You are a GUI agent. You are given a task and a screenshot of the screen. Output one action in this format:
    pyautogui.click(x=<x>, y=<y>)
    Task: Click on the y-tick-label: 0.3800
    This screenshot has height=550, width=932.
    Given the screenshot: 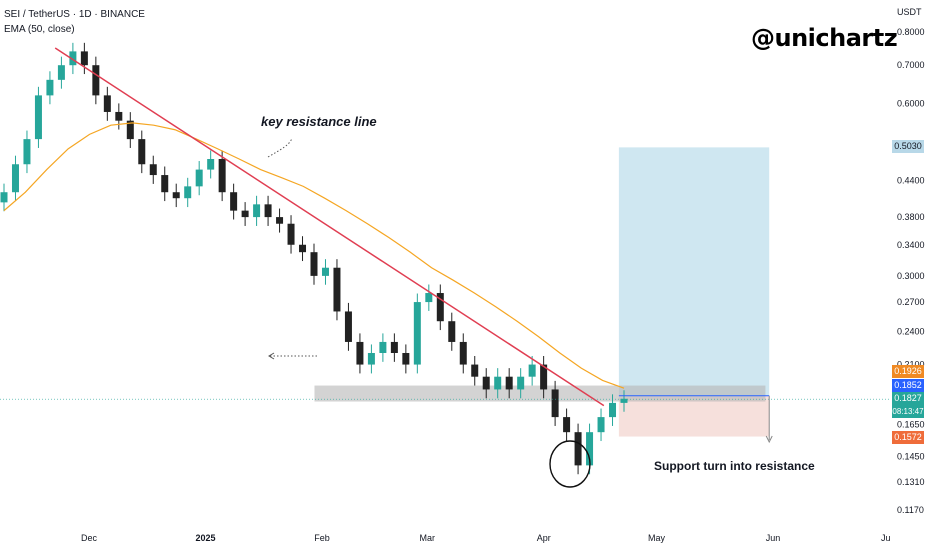 What is the action you would take?
    pyautogui.click(x=911, y=217)
    